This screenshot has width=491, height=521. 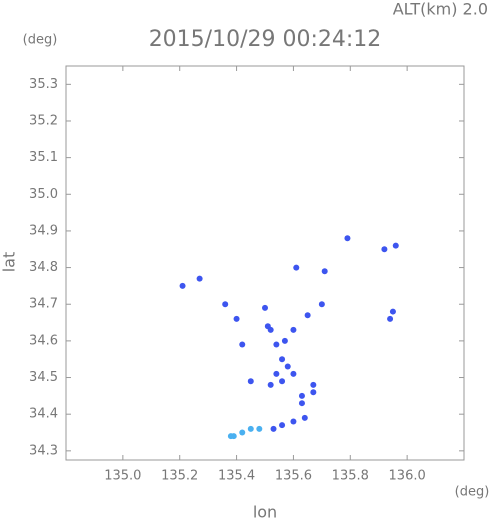 I want to click on y-tick-label: 34.3, so click(x=43, y=450).